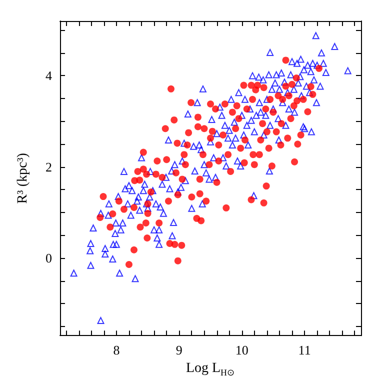 The width and height of the screenshot is (382, 382). I want to click on y-axis-title: R³ (kpc³), so click(23, 178).